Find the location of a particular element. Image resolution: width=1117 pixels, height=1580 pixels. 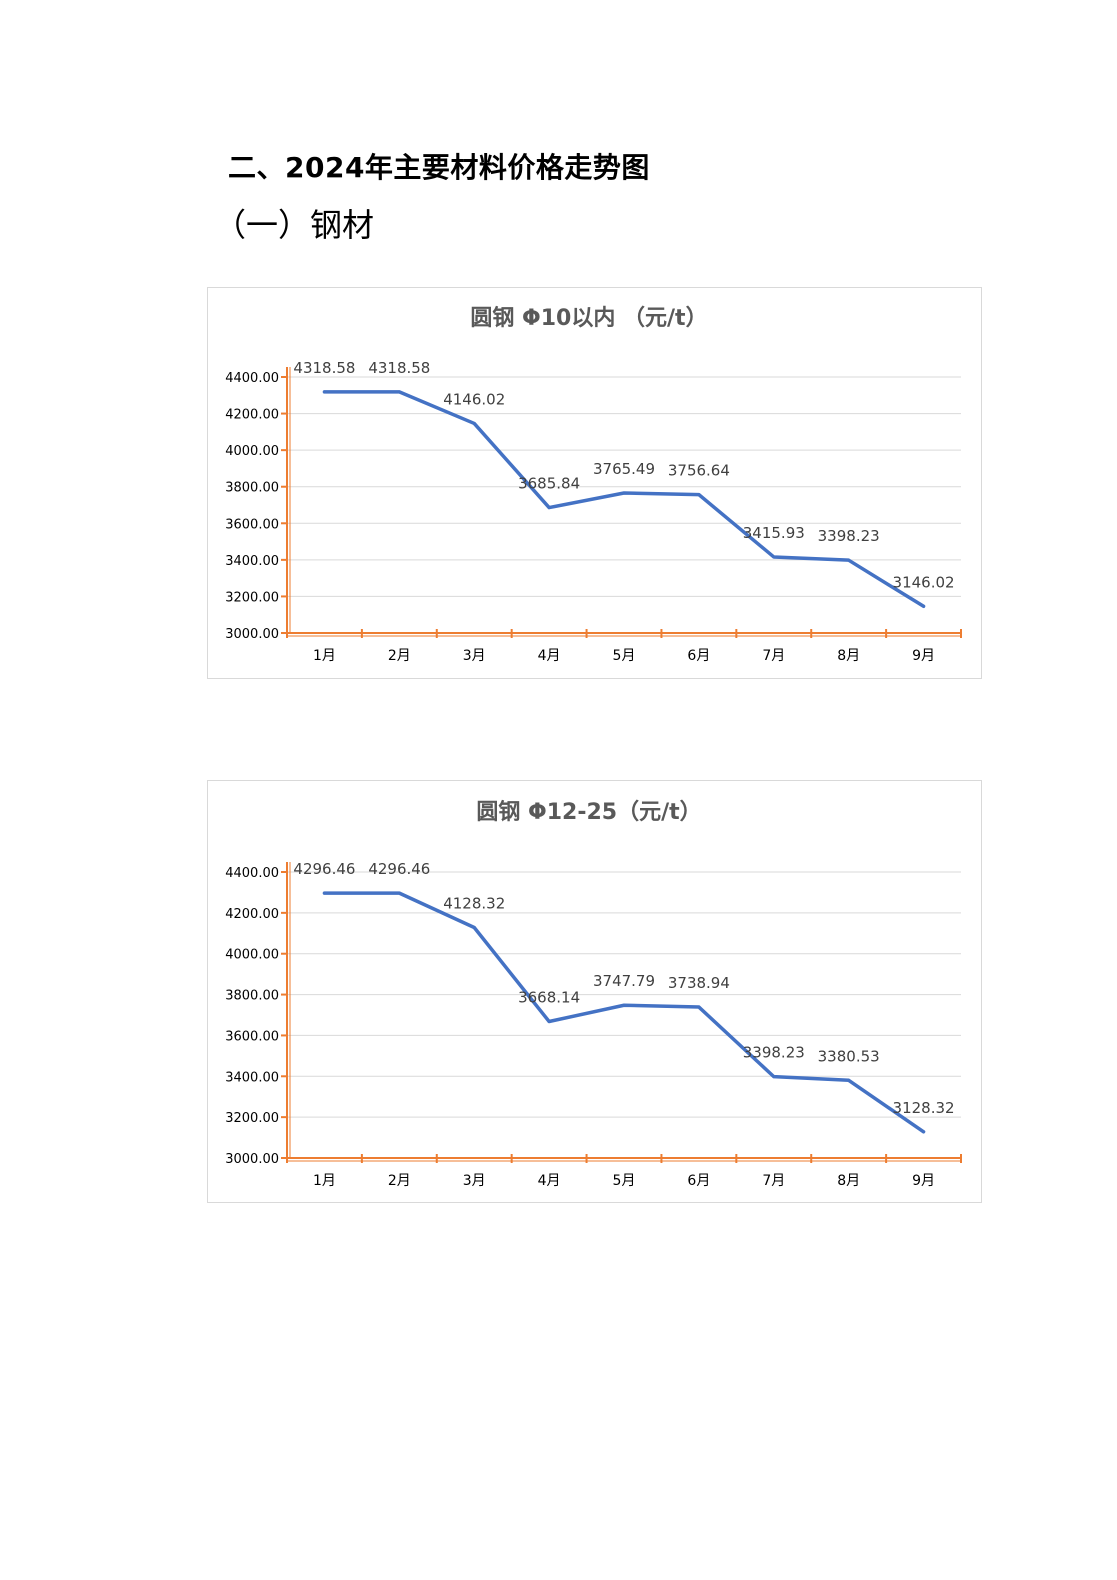

data-label: 3747.79 is located at coordinates (624, 981).